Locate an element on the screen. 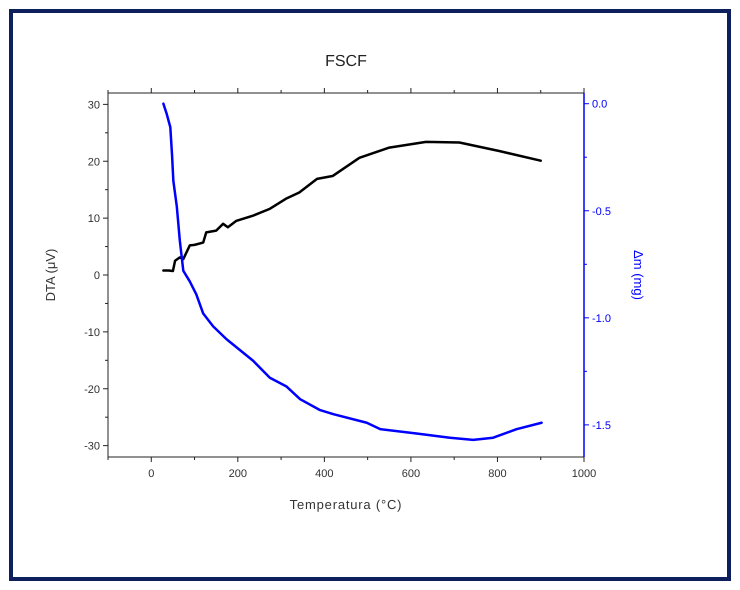  x-tick-label: 600 is located at coordinates (411, 474).